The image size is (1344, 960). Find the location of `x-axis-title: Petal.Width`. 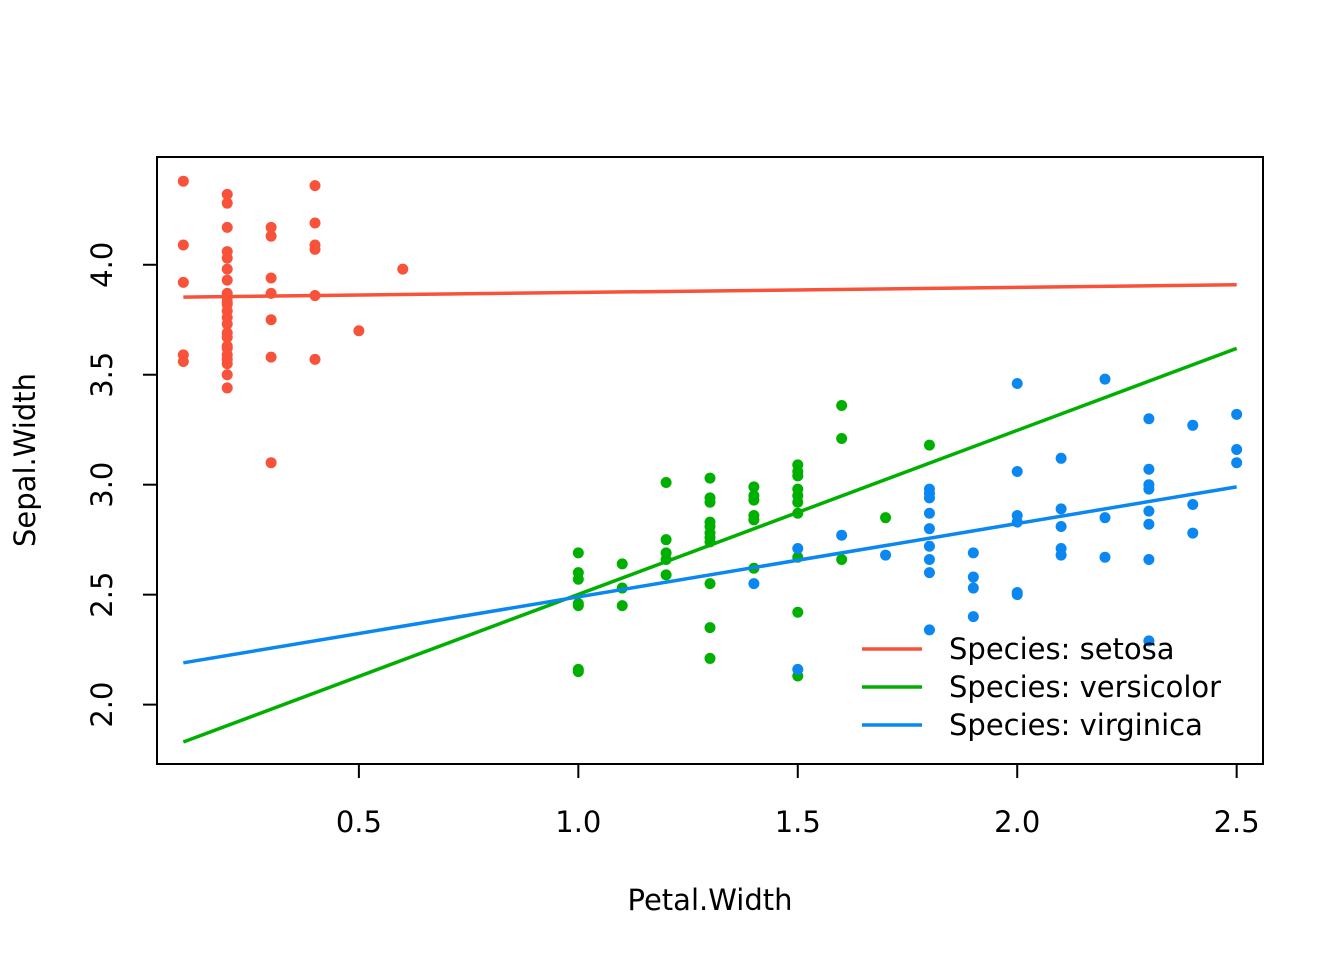

x-axis-title: Petal.Width is located at coordinates (710, 900).